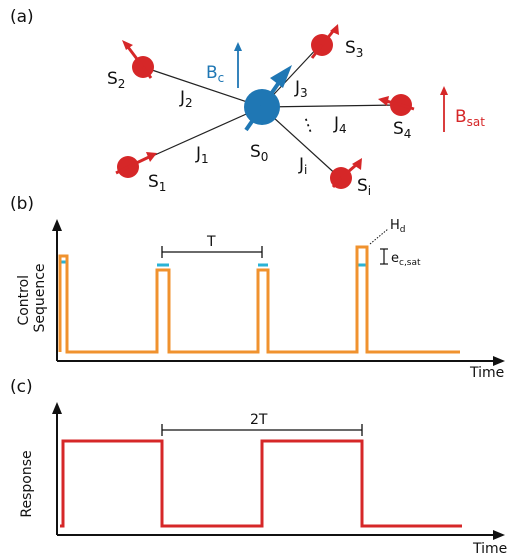 This screenshot has width=513, height=556. I want to click on coupling-label-j1: J1, so click(202, 155).